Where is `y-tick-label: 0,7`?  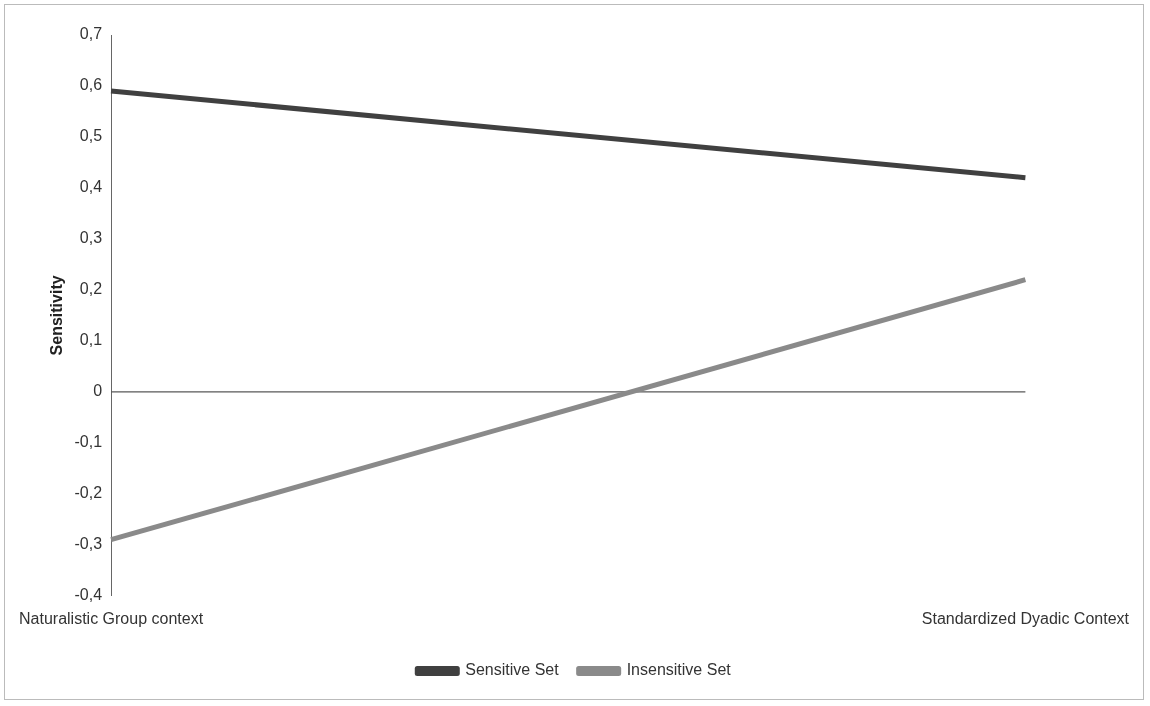 y-tick-label: 0,7 is located at coordinates (91, 34).